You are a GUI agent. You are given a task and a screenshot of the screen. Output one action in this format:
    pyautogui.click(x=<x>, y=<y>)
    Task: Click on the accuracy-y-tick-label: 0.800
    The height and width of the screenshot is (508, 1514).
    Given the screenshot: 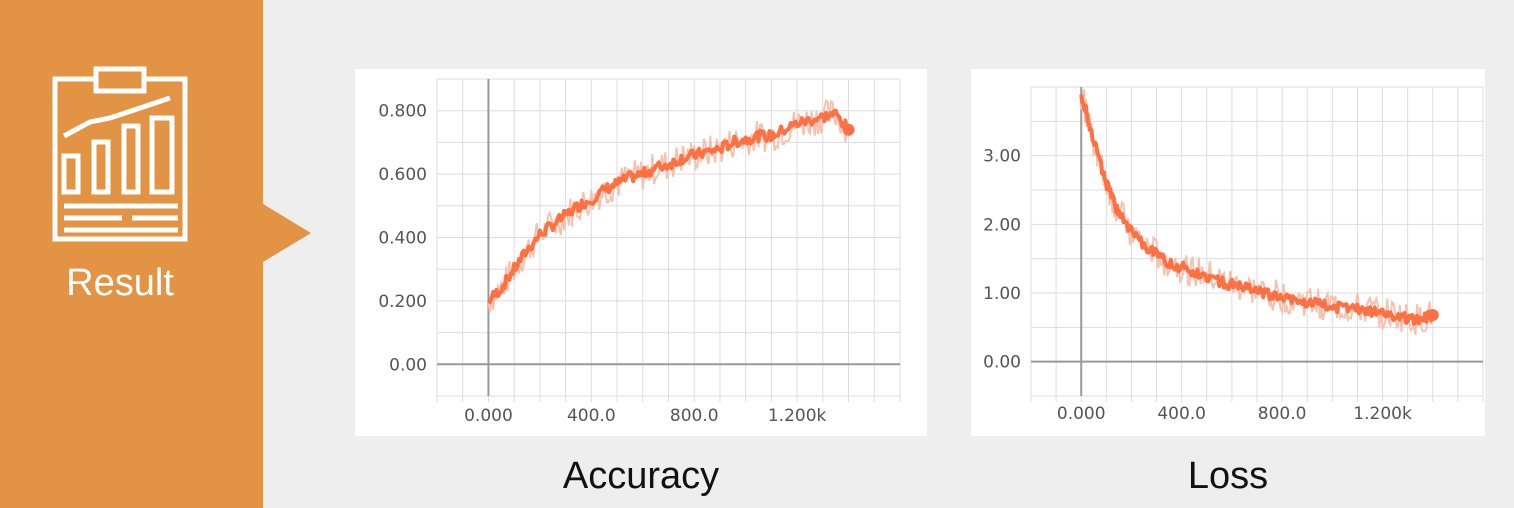 What is the action you would take?
    pyautogui.click(x=402, y=112)
    